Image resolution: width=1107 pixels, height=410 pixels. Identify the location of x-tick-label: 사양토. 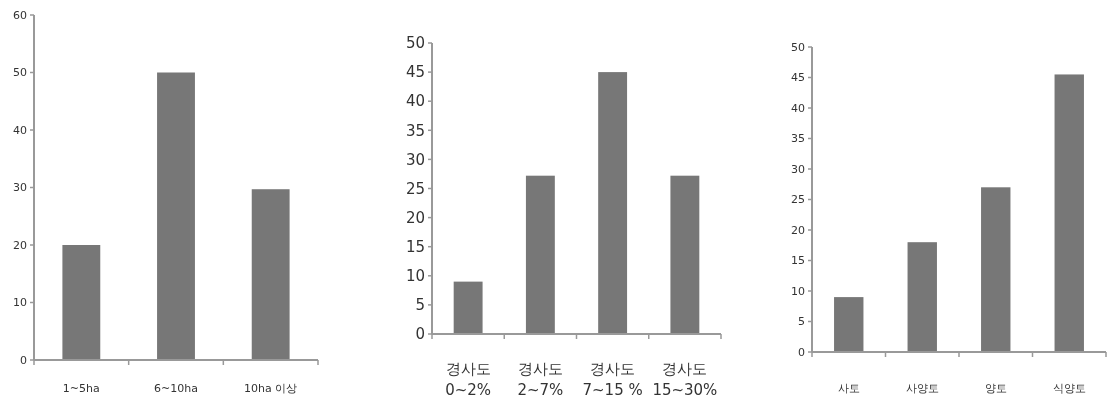
(922, 388).